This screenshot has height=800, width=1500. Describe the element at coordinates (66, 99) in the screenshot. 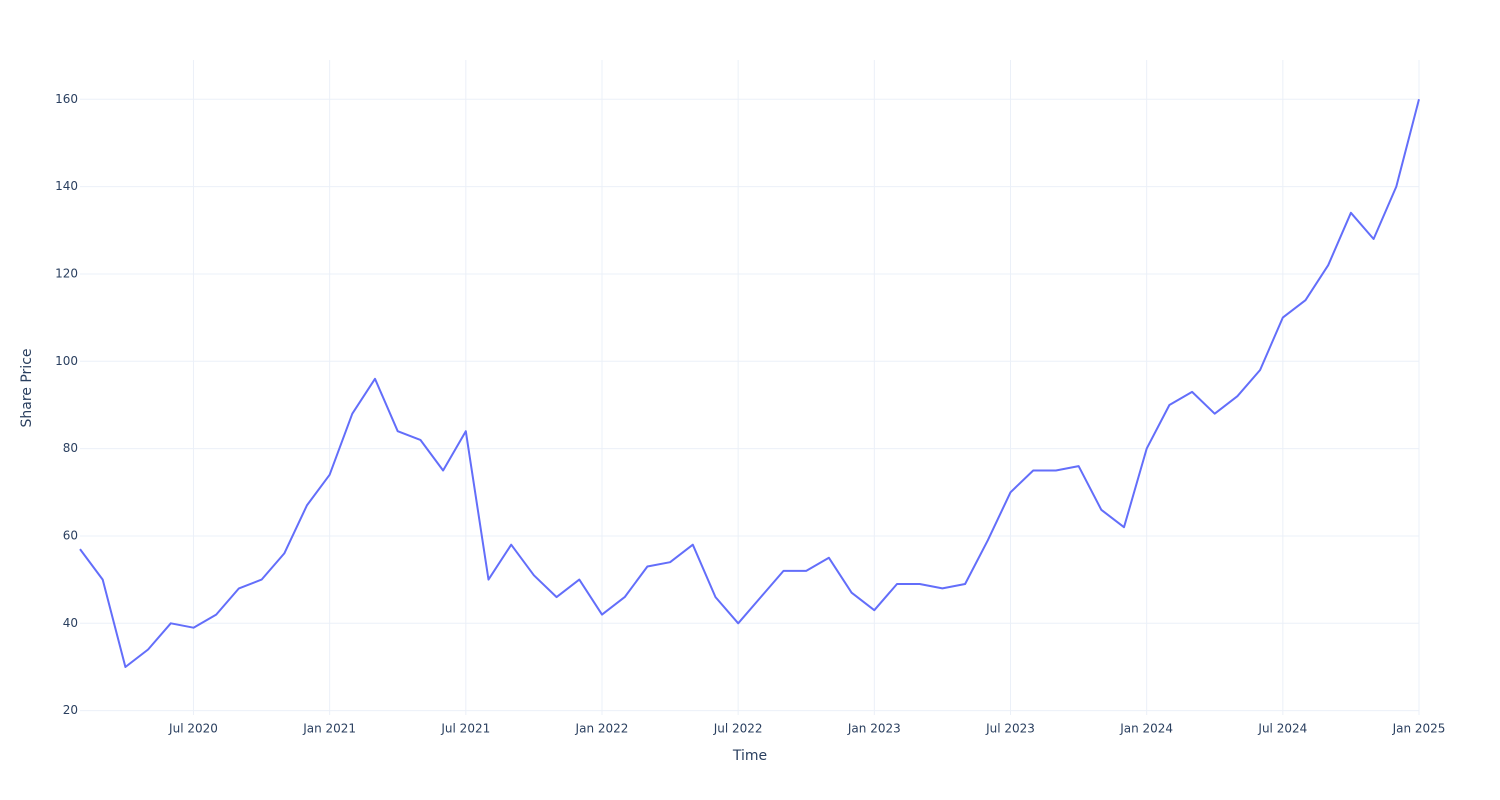

I see `y-tick-label: 160` at that location.